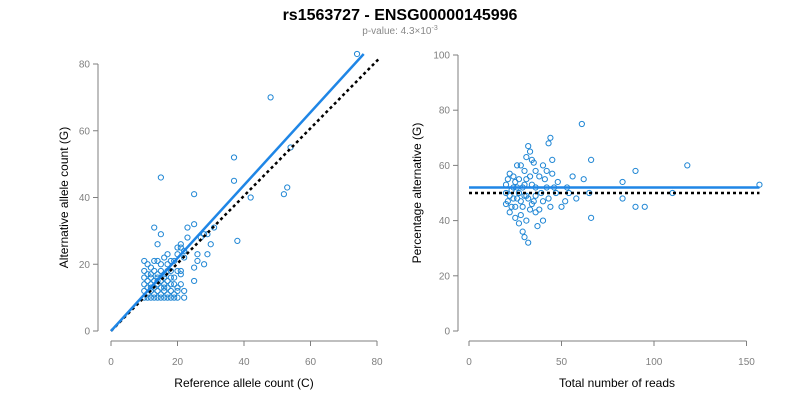 The image size is (800, 400). I want to click on chart-title: rs1563727 - ENSG00000145996, so click(400, 15).